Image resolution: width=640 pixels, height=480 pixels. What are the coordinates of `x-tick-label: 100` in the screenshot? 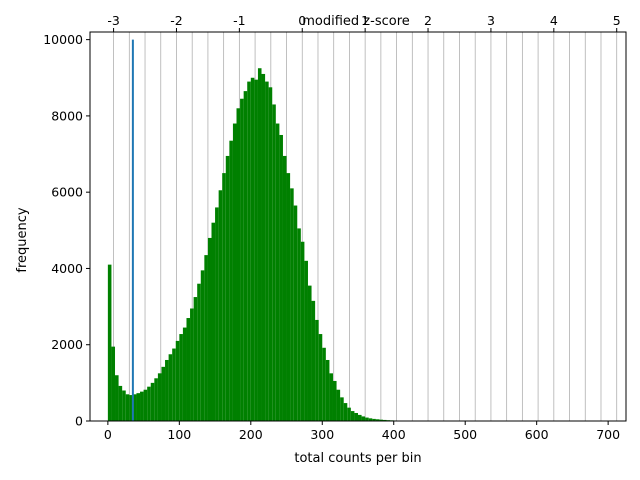 It's located at (179, 434).